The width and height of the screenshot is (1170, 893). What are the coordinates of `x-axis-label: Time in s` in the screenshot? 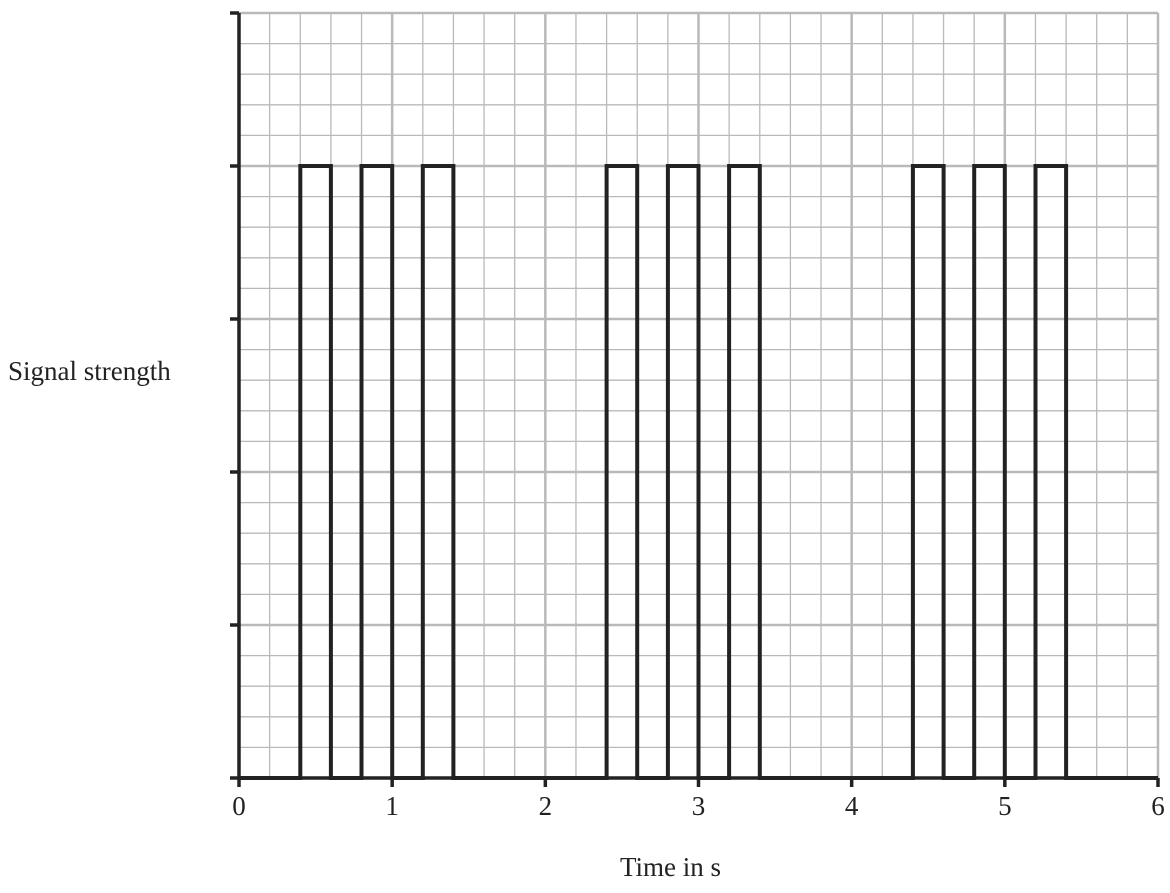 It's located at (671, 867).